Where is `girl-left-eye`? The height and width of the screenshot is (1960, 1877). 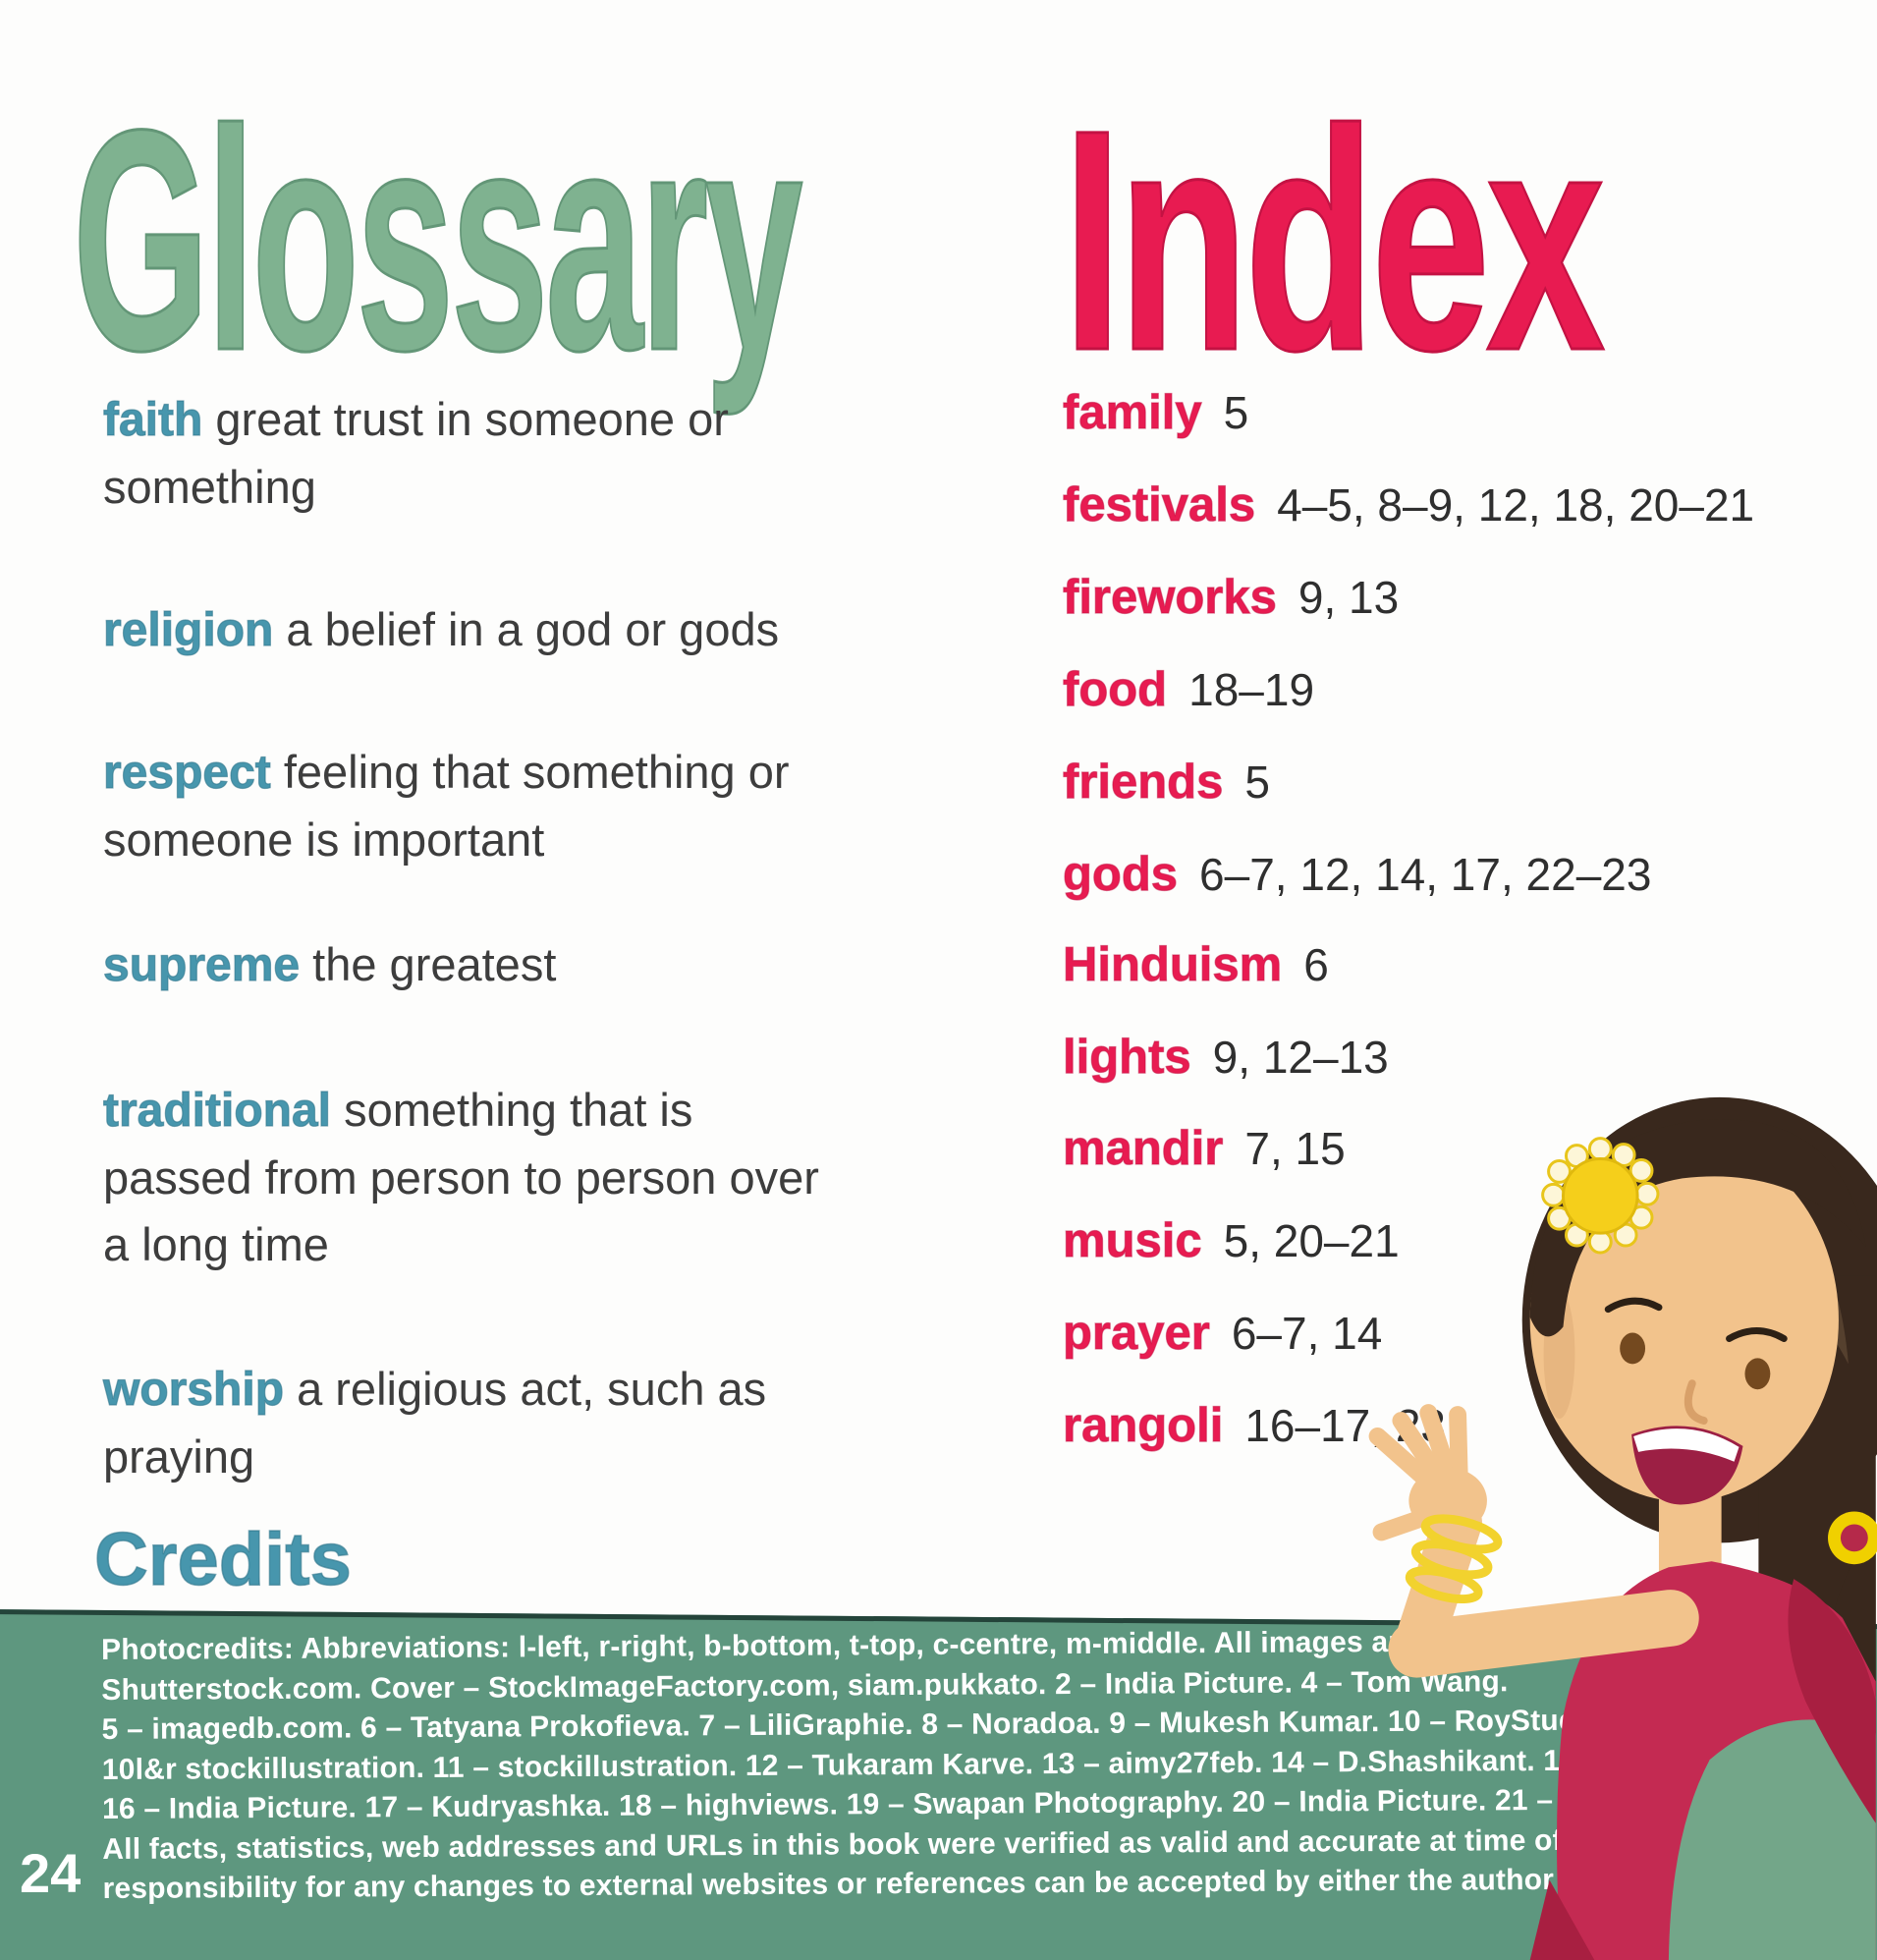
girl-left-eye is located at coordinates (1633, 1348).